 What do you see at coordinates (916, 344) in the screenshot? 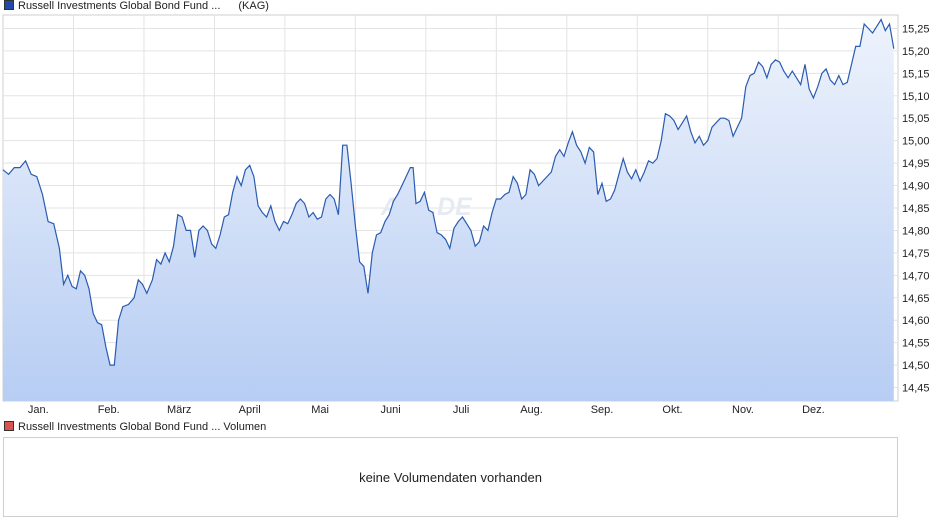
I see `y-tick-label: 14,55` at bounding box center [916, 344].